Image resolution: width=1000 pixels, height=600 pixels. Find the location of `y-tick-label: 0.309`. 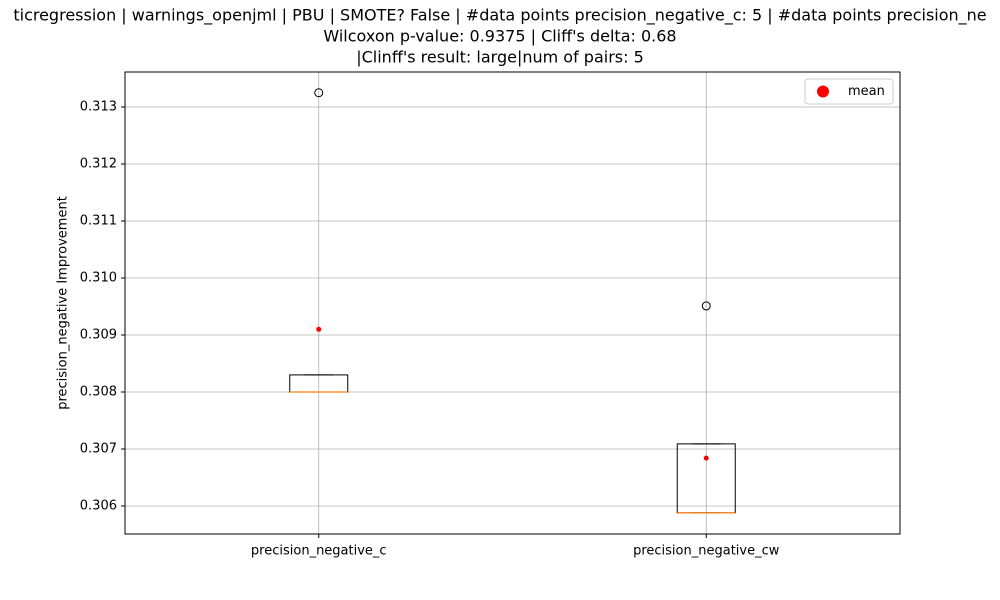

y-tick-label: 0.309 is located at coordinates (98, 335).